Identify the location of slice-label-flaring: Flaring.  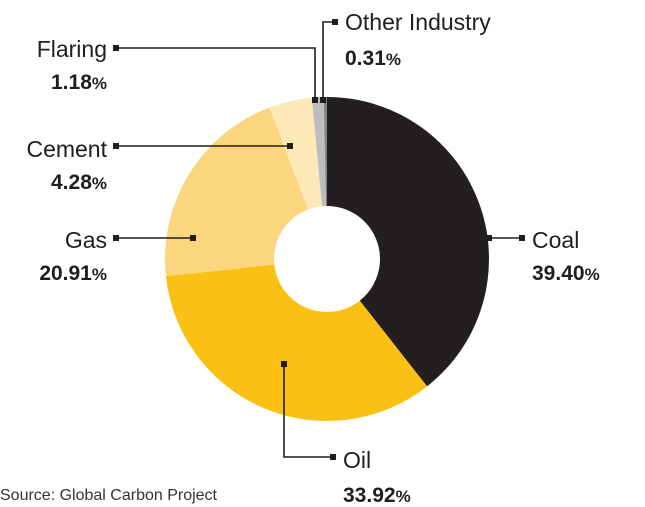
(72, 49).